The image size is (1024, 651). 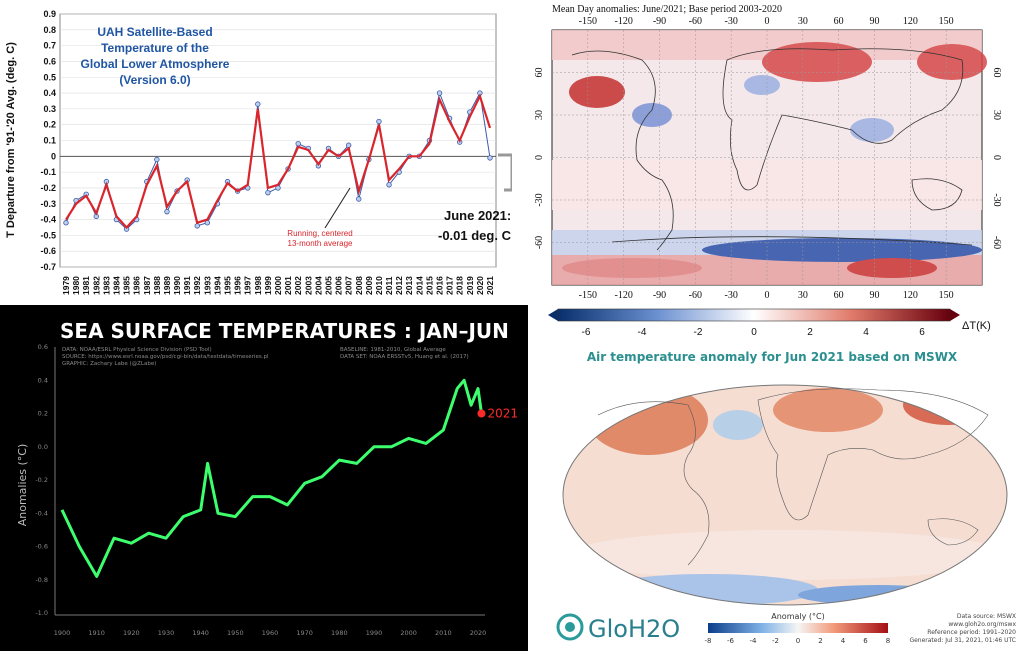 What do you see at coordinates (803, 295) in the screenshot?
I see `mean-day-lon-tick: 30` at bounding box center [803, 295].